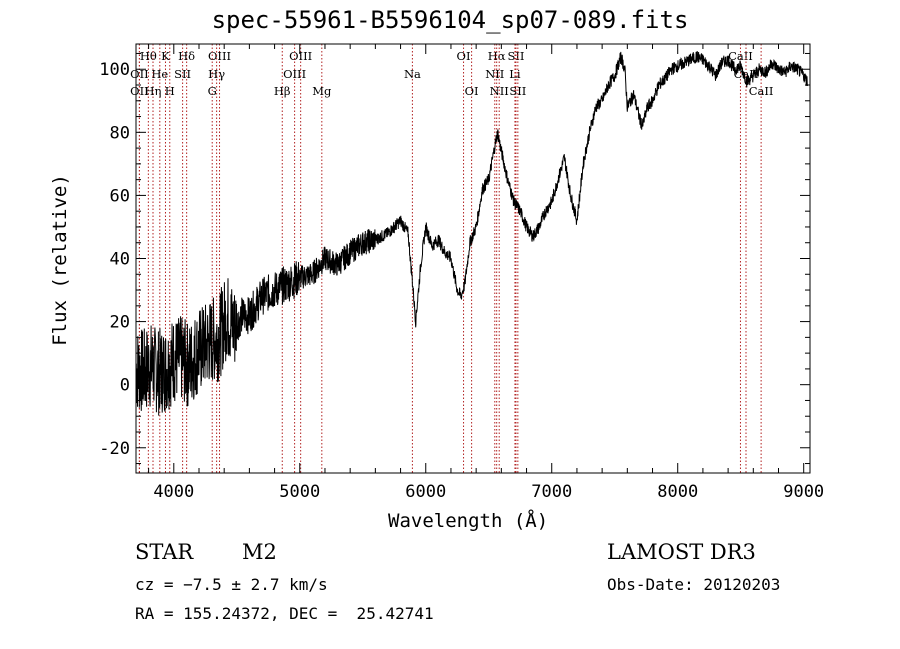 This screenshot has height=649, width=900. Describe the element at coordinates (170, 91) in the screenshot. I see `spectral-line-label: H` at that location.